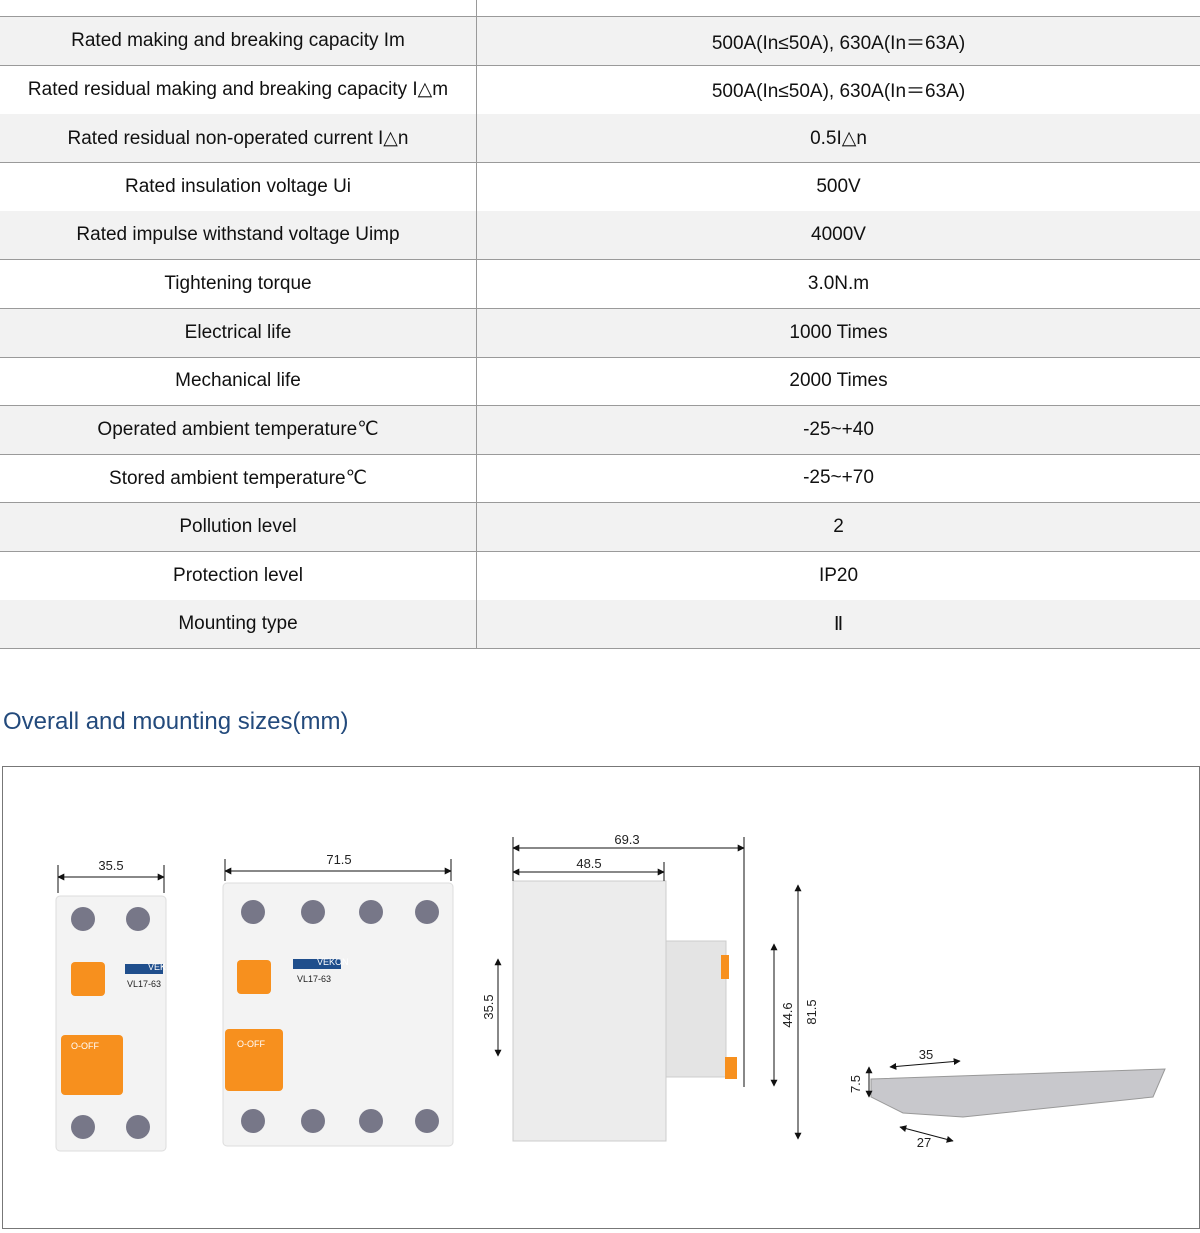 The image size is (1200, 1233). I want to click on table-row: Electrical life 1000 Times, so click(600, 333).